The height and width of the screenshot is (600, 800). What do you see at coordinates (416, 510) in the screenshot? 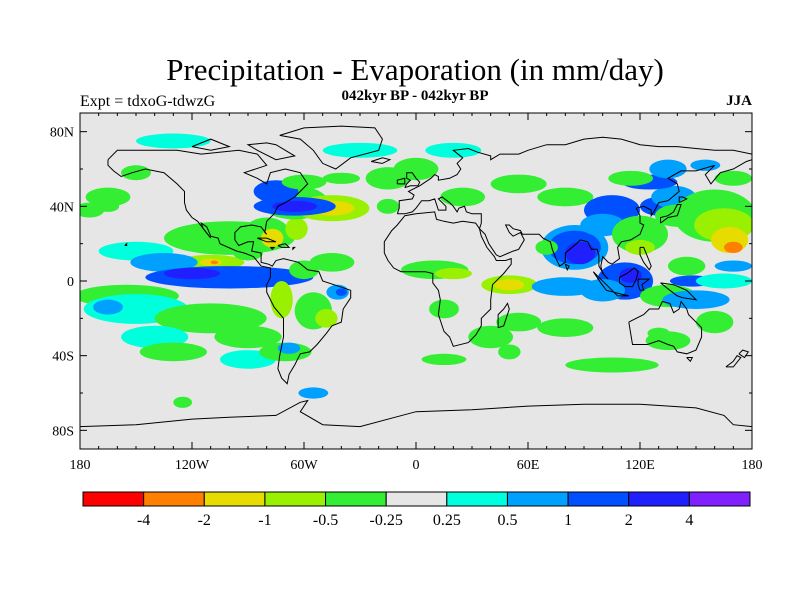
I see `colorbar: -4 -2 -1 -0.5 -0.25 0.25 0.5 1 2 4` at bounding box center [416, 510].